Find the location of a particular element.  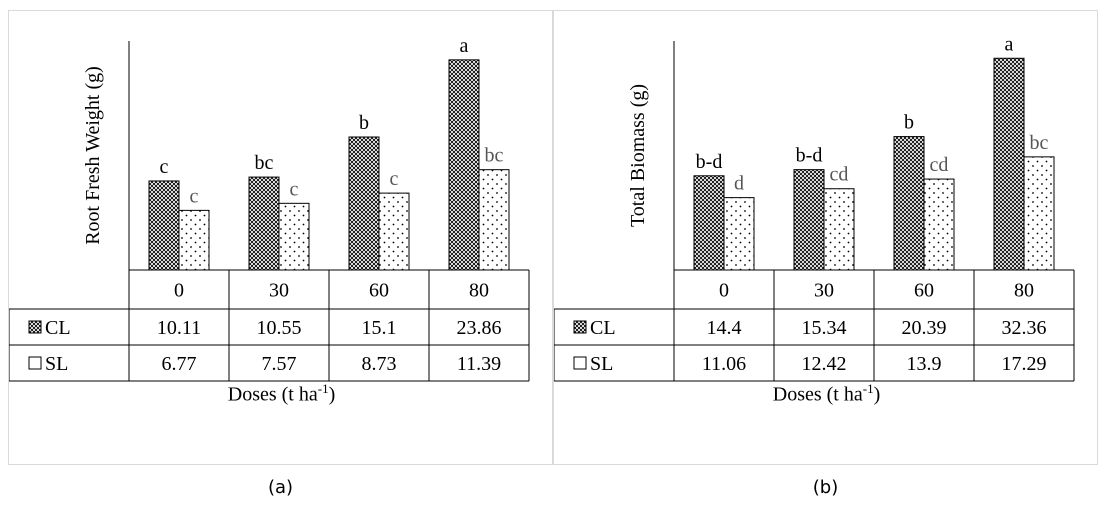

chart-a-tick-60: 60 is located at coordinates (379, 291).